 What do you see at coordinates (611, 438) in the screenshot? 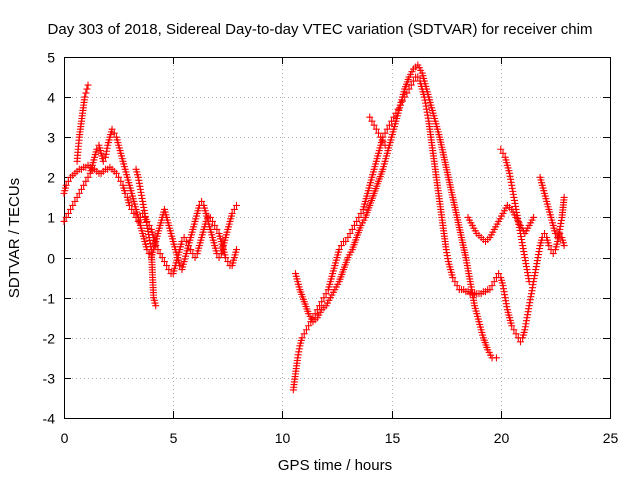
I see `x-tick-label: 25` at bounding box center [611, 438].